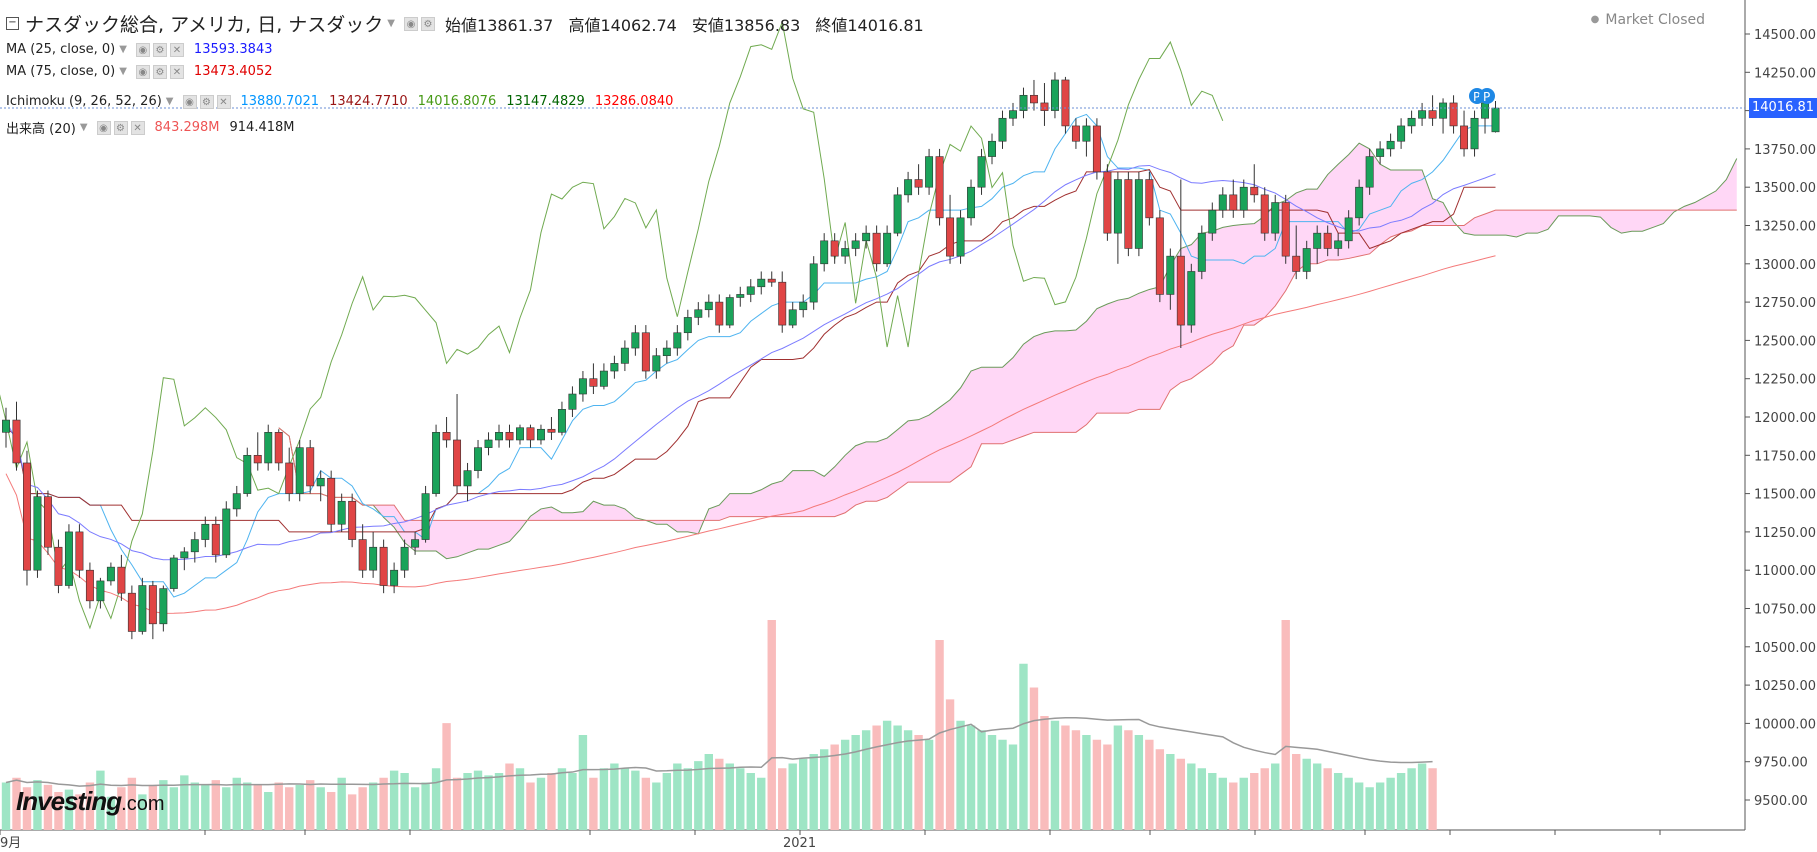  What do you see at coordinates (1476, 97) in the screenshot?
I see `event-marker-label: P` at bounding box center [1476, 97].